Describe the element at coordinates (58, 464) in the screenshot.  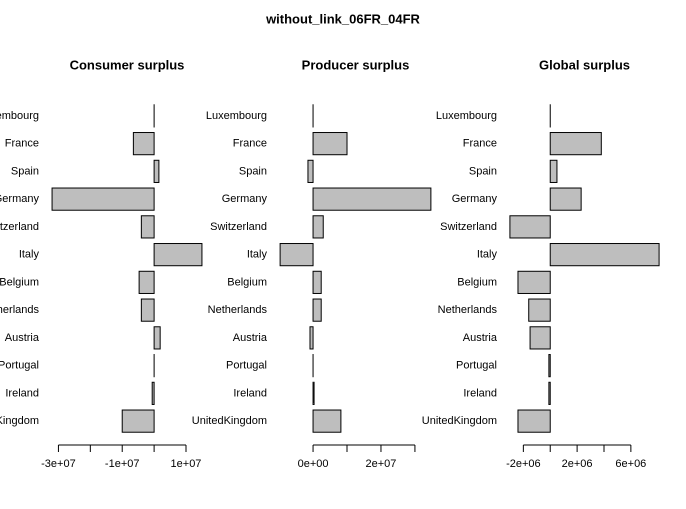
I see `x-tick-label: -3e+07` at that location.